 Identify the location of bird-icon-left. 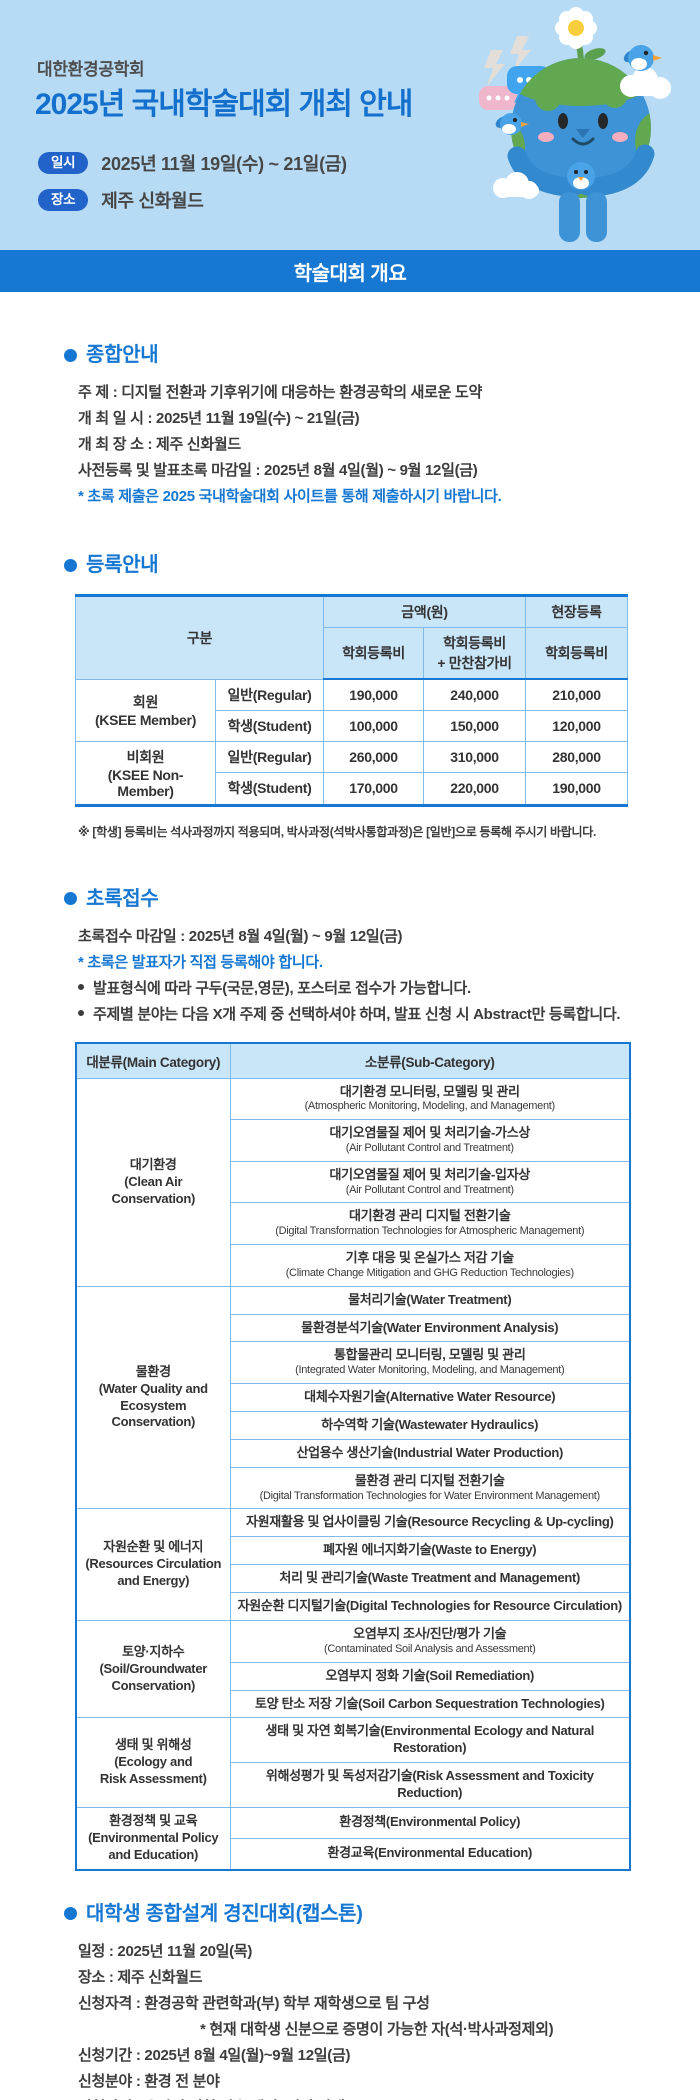
(512, 124).